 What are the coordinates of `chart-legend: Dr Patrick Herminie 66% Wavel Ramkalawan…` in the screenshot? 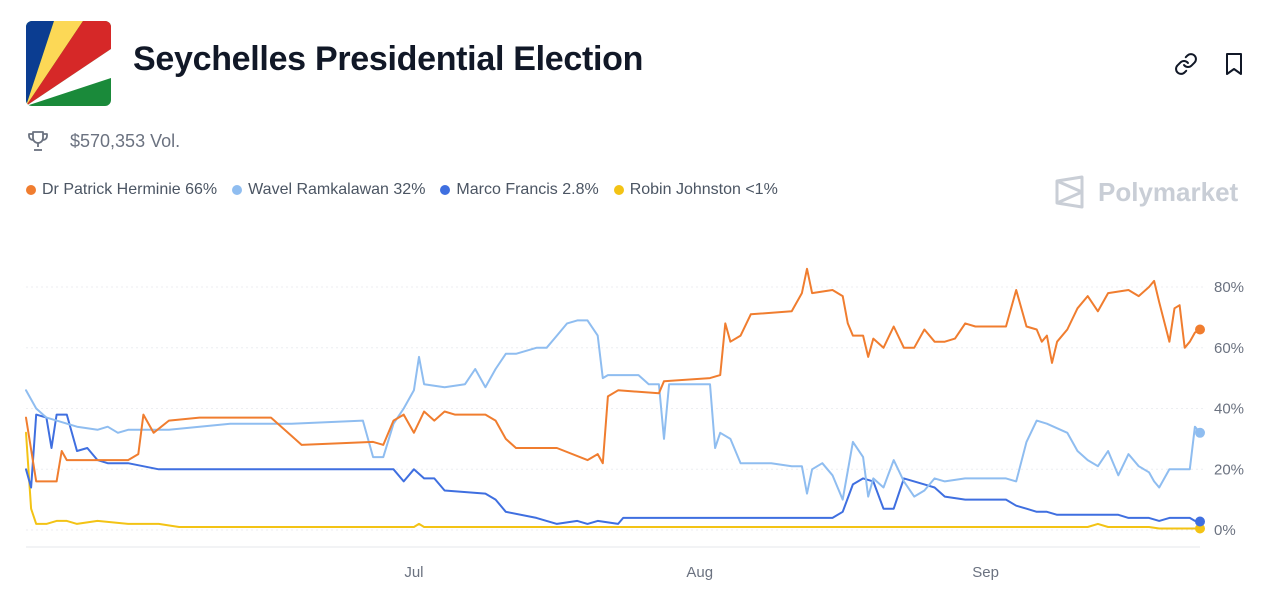 It's located at (409, 190).